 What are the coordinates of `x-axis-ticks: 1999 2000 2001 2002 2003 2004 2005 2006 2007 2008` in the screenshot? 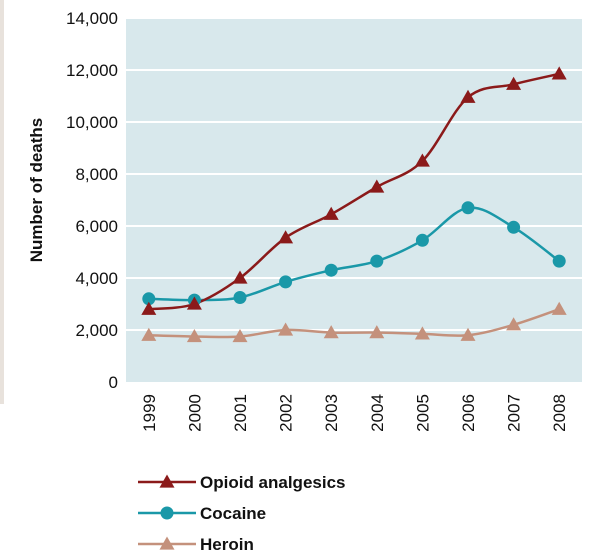 It's located at (354, 413).